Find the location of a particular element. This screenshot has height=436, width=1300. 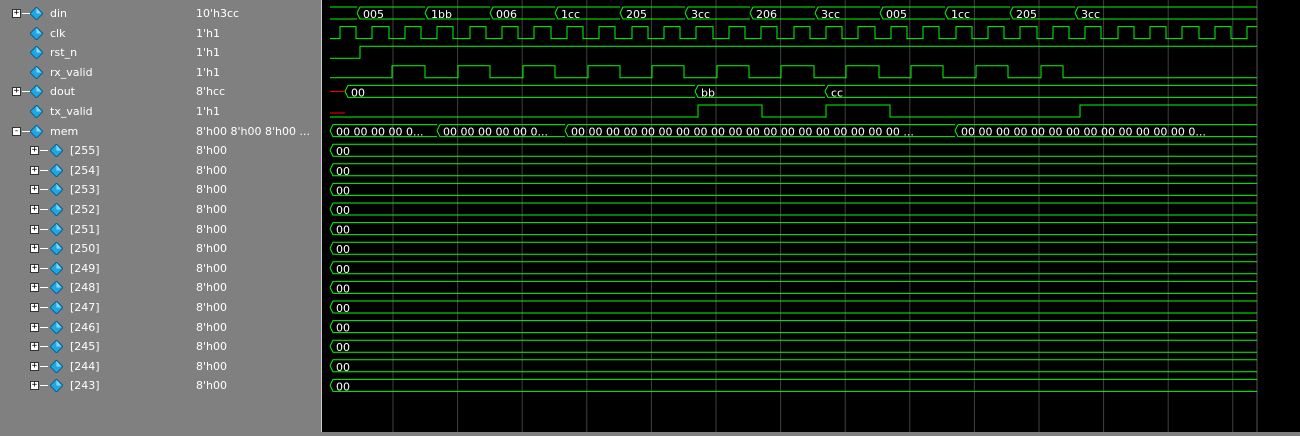

bus-waveform-251: 00 is located at coordinates (793, 229).